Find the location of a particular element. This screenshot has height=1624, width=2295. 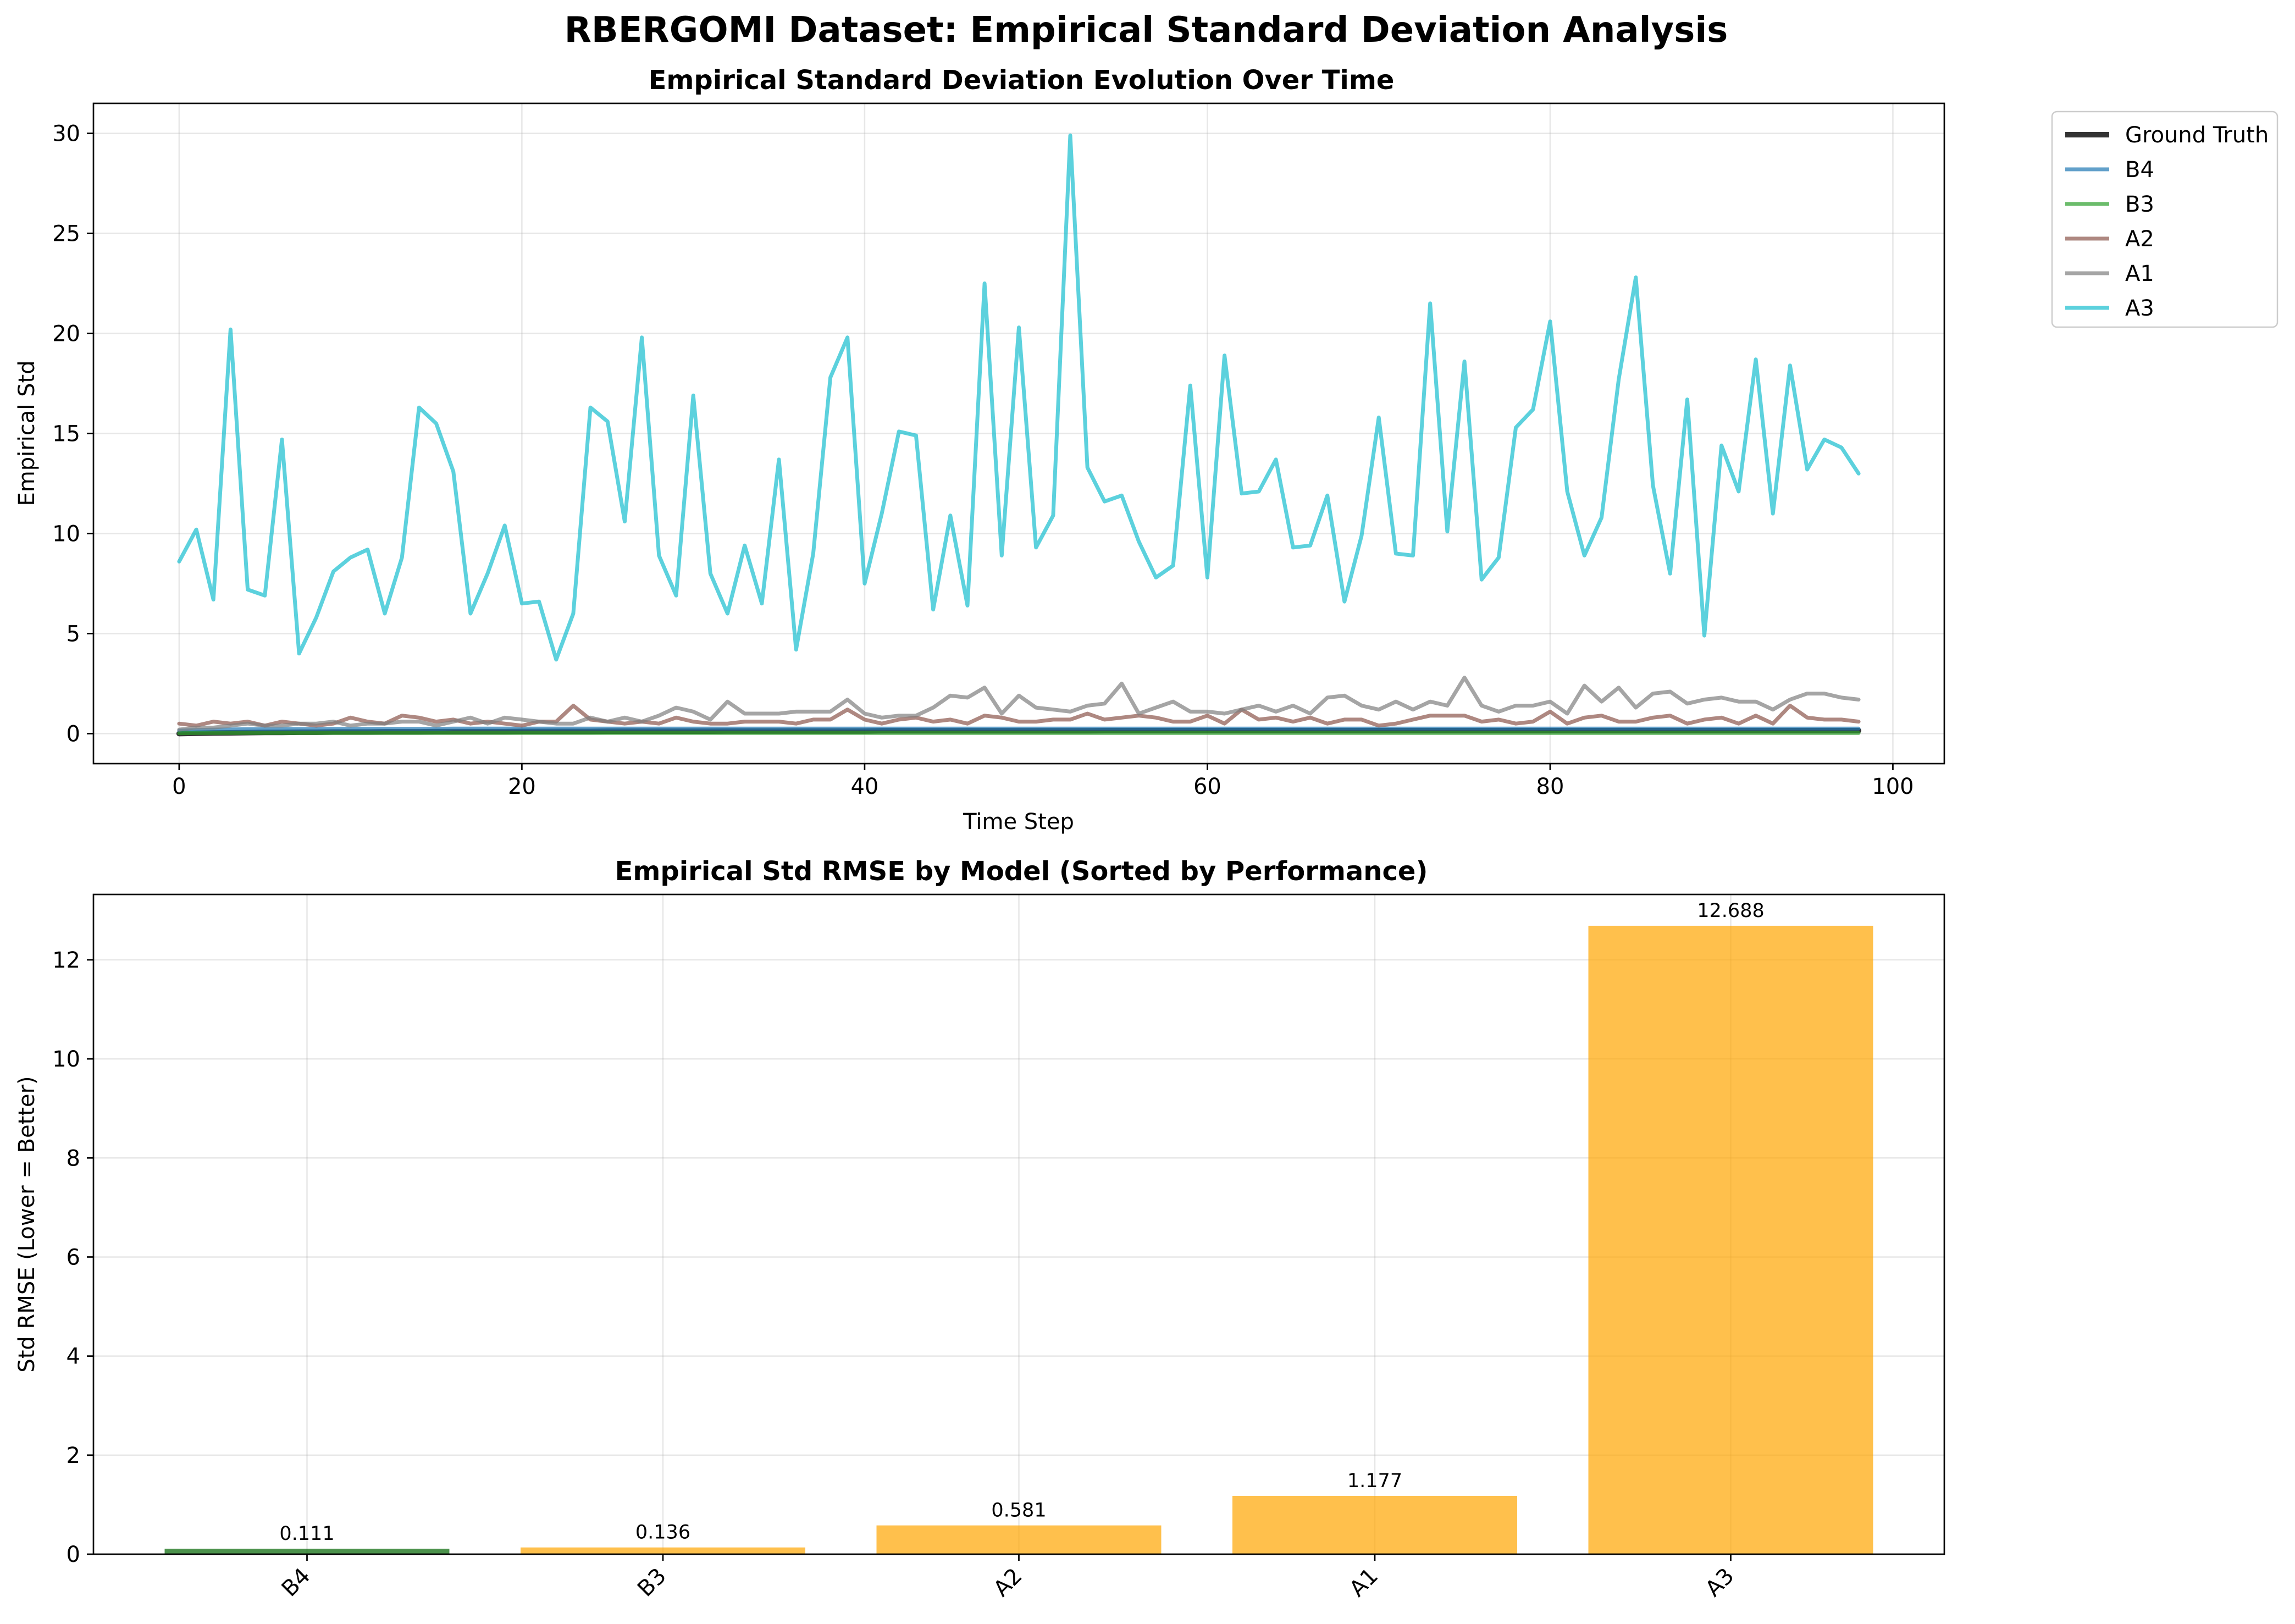

bar-value-label: 0.581 is located at coordinates (1018, 1511).